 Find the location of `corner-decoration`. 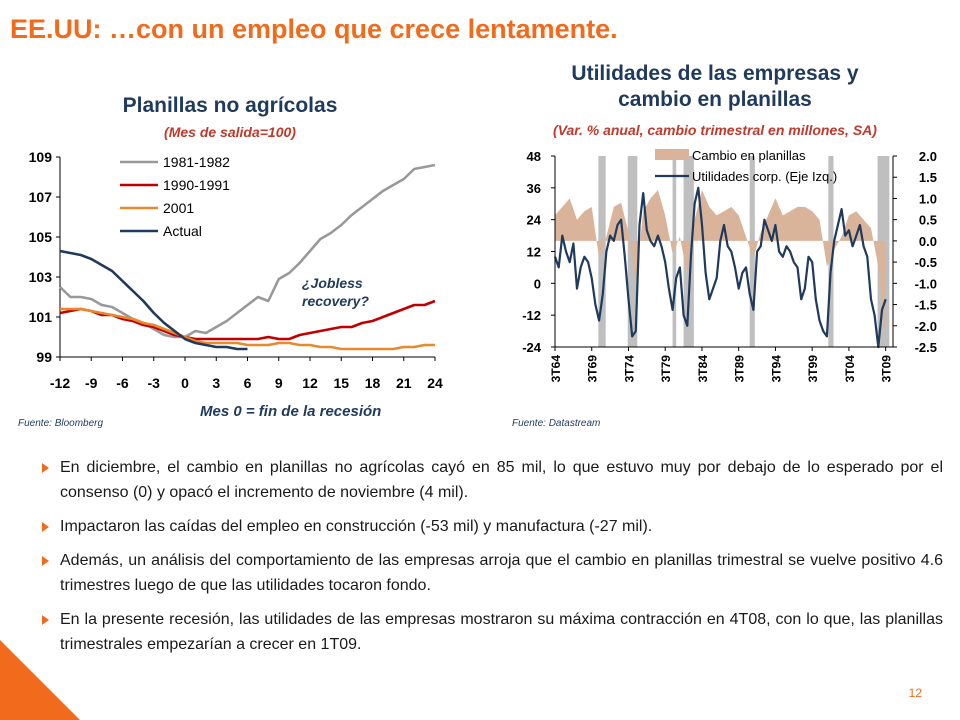

corner-decoration is located at coordinates (40, 680).